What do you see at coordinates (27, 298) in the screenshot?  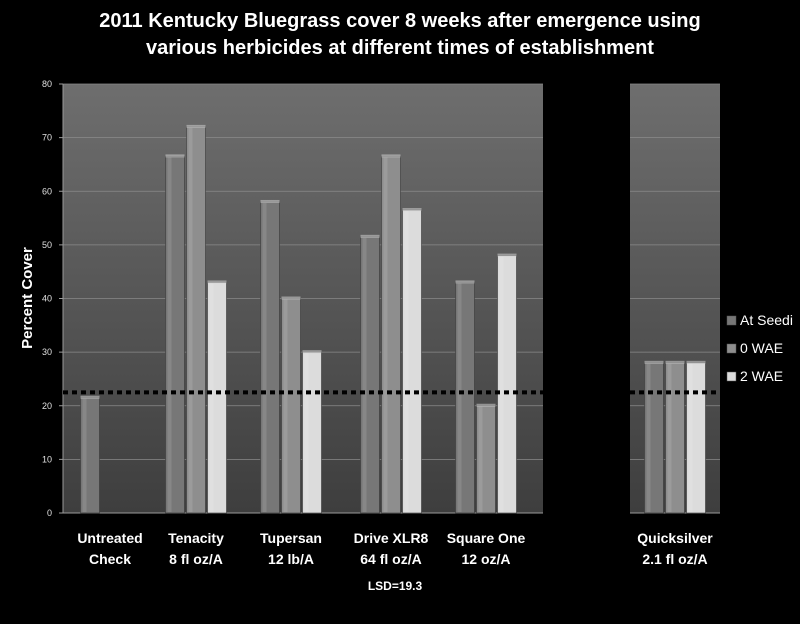 I see `y-axis-label: Percent Cover` at bounding box center [27, 298].